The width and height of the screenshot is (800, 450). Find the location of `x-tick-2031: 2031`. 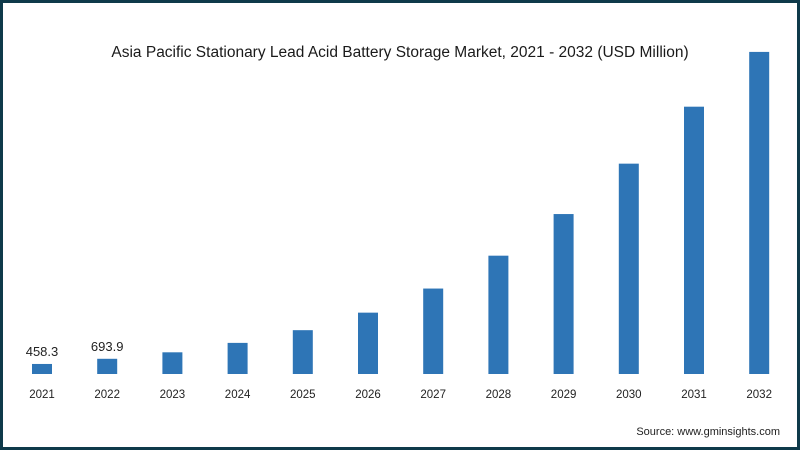

x-tick-2031: 2031 is located at coordinates (694, 395).